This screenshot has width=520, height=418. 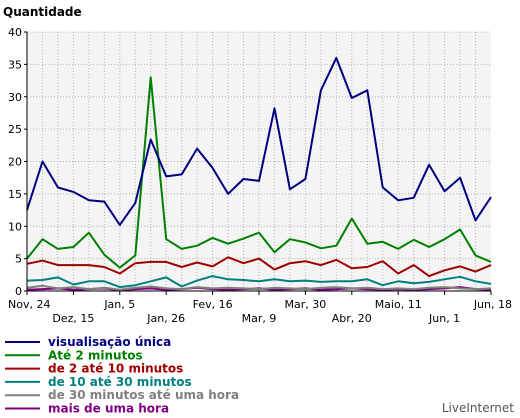 What do you see at coordinates (478, 408) in the screenshot?
I see `brand-label: LiveInternet` at bounding box center [478, 408].